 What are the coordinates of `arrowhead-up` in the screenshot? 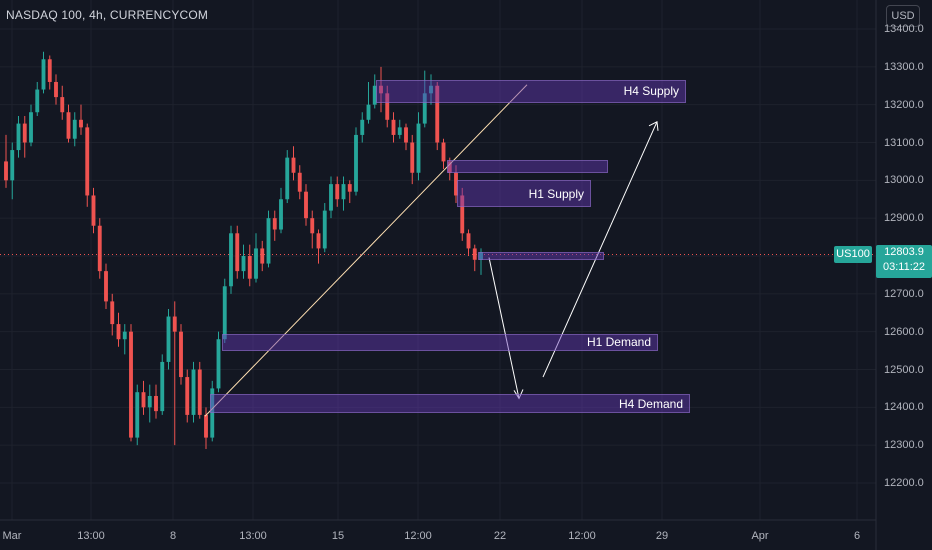 It's located at (653, 126).